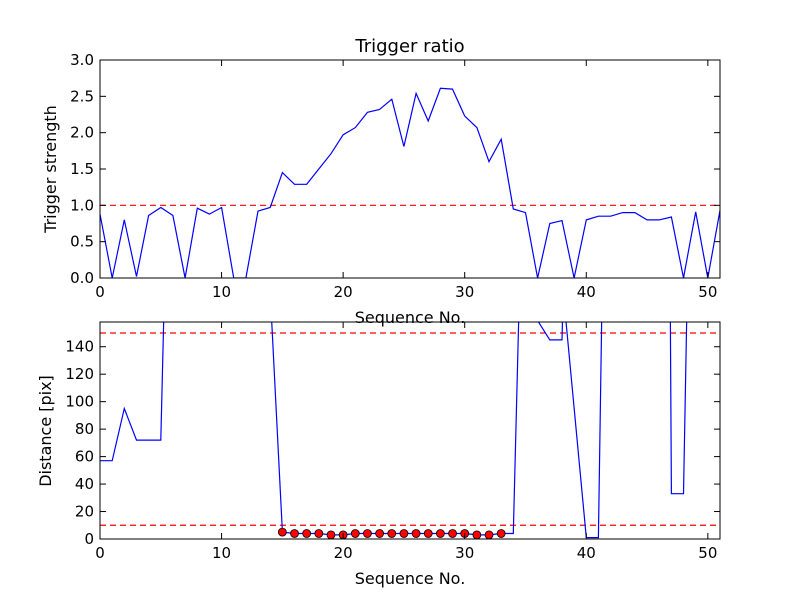 The image size is (800, 600). What do you see at coordinates (84, 457) in the screenshot?
I see `y-tick-label: 60` at bounding box center [84, 457].